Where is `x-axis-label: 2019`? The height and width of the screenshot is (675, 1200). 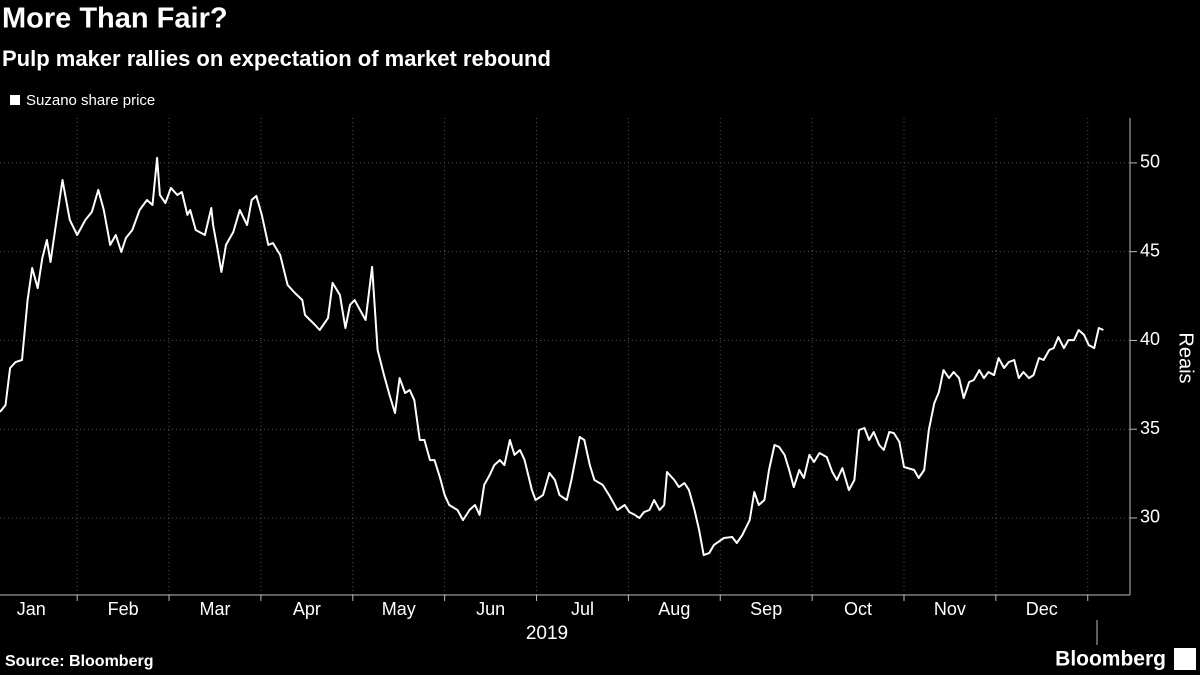
x-axis-label: 2019 is located at coordinates (547, 633).